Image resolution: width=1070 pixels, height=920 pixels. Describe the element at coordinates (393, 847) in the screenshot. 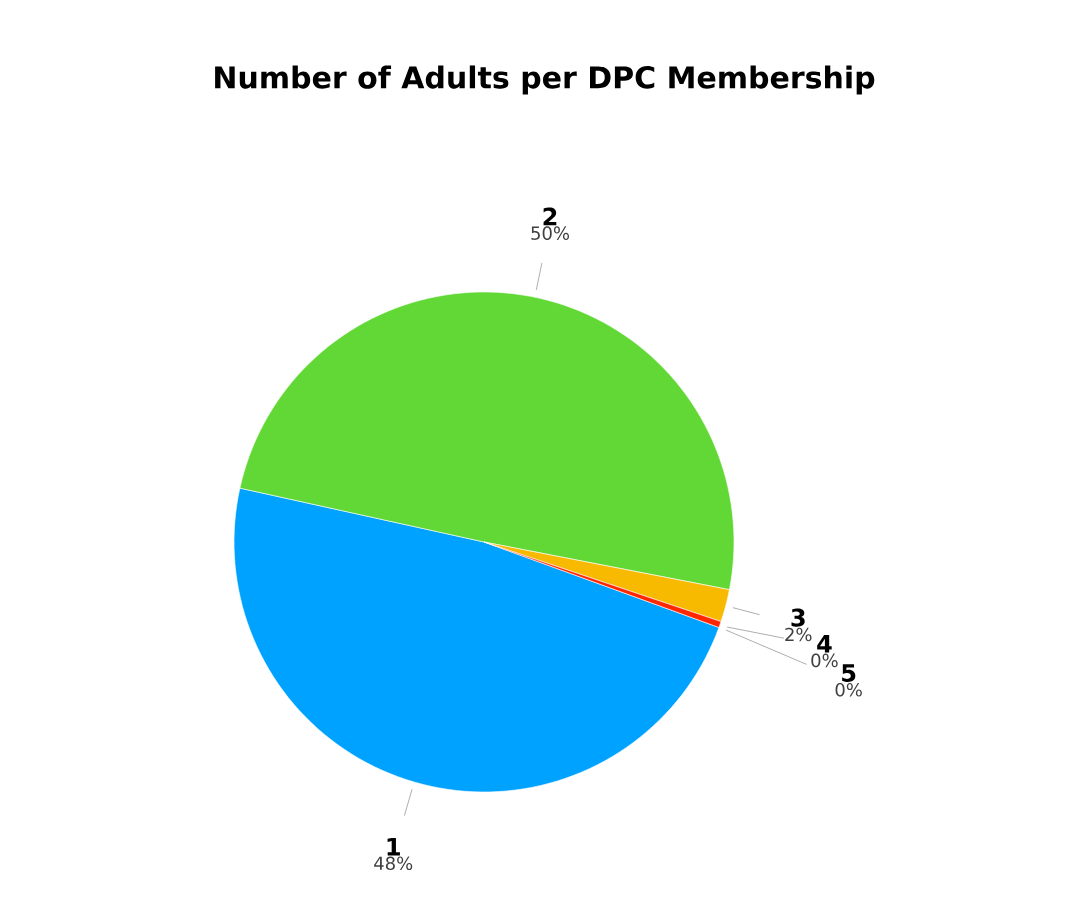

I see `slice-label: 1` at that location.